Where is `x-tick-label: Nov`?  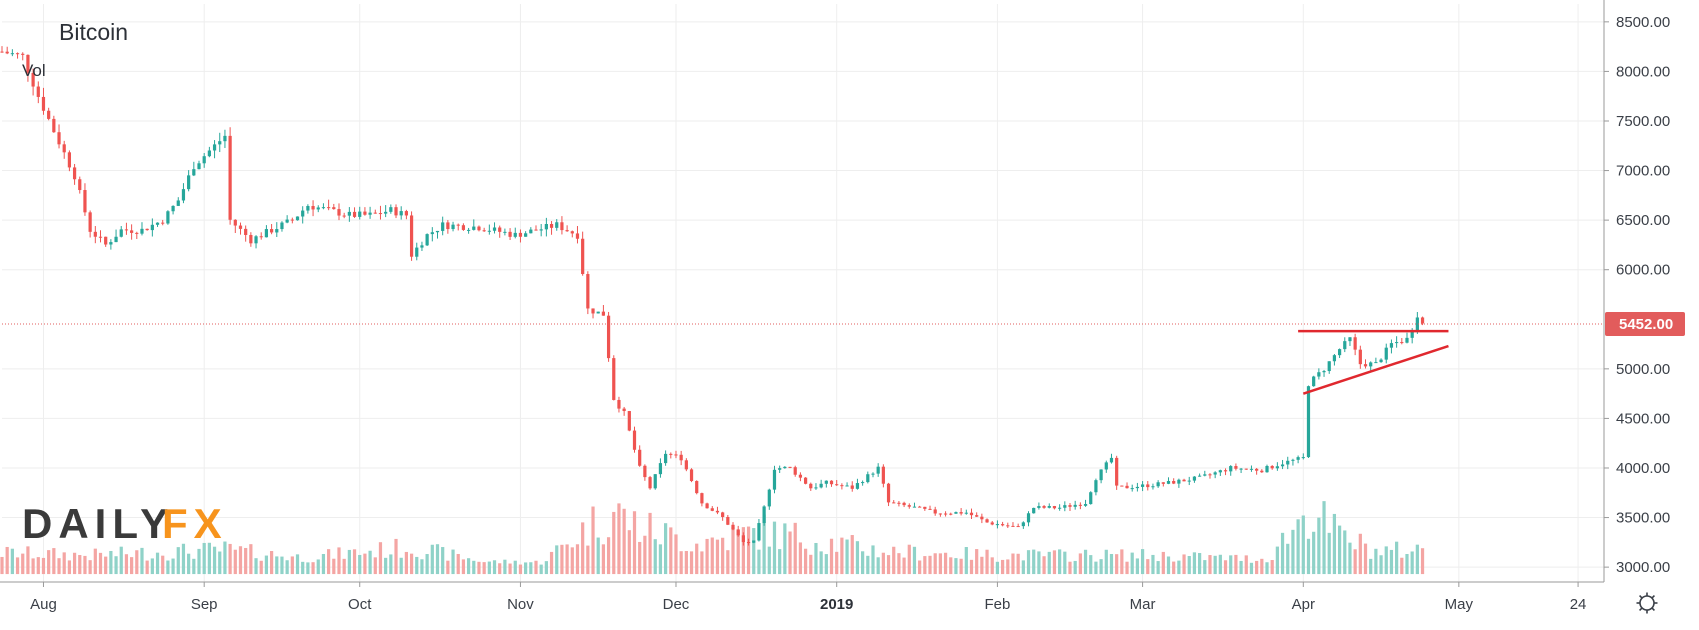 x-tick-label: Nov is located at coordinates (520, 604).